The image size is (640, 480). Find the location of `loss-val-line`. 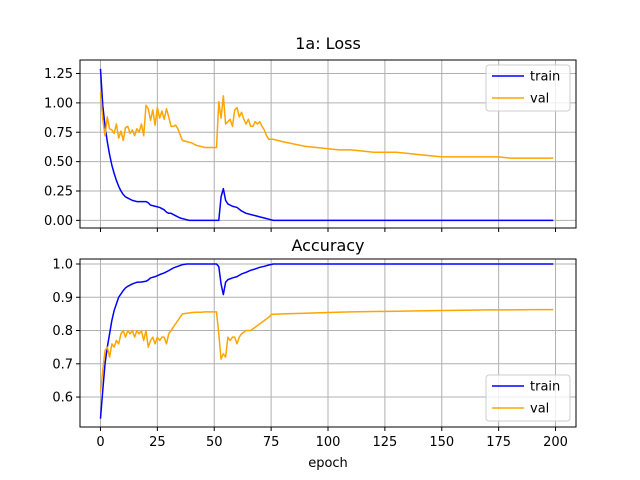

loss-val-line is located at coordinates (326, 125).